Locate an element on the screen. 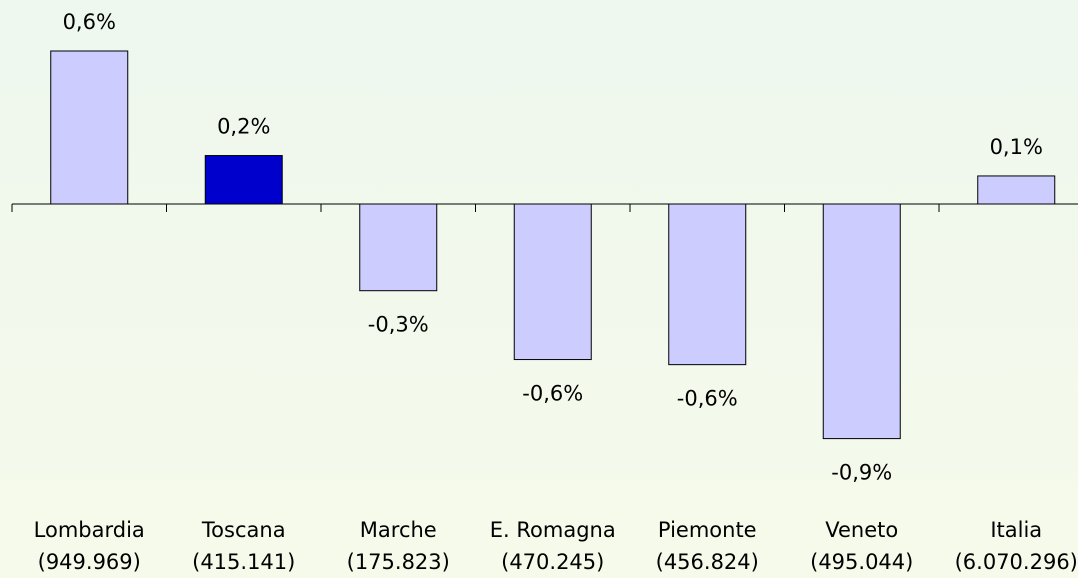 Image resolution: width=1078 pixels, height=578 pixels. x-tick-label: (415.141) is located at coordinates (243, 562).